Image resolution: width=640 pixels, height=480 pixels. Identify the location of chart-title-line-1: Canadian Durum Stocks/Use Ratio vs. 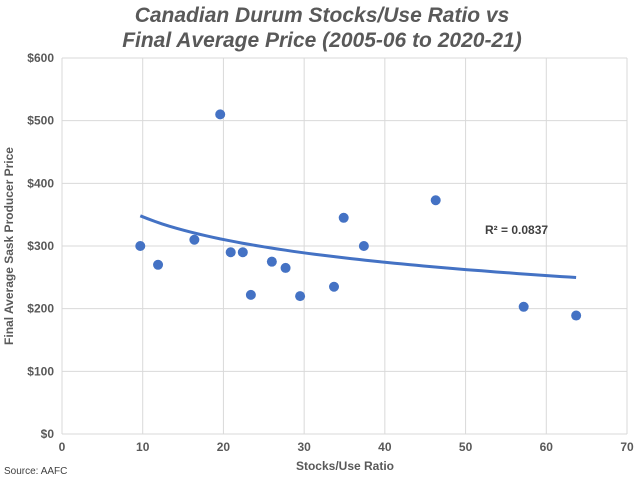
(322, 15).